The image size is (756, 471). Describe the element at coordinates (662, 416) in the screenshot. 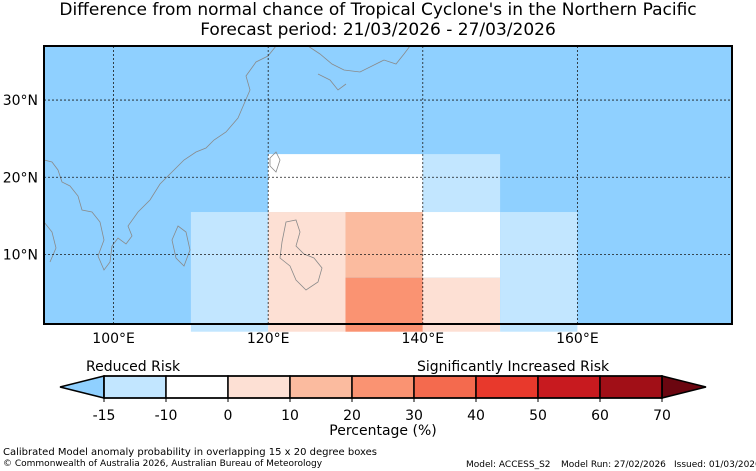

I see `colorbar-tick-9: 70` at that location.